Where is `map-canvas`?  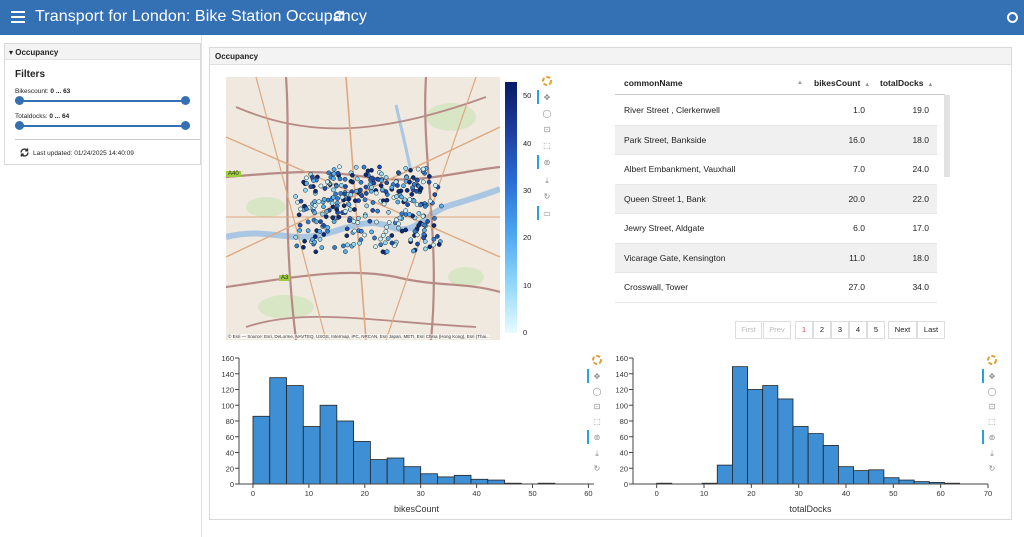 map-canvas is located at coordinates (363, 208).